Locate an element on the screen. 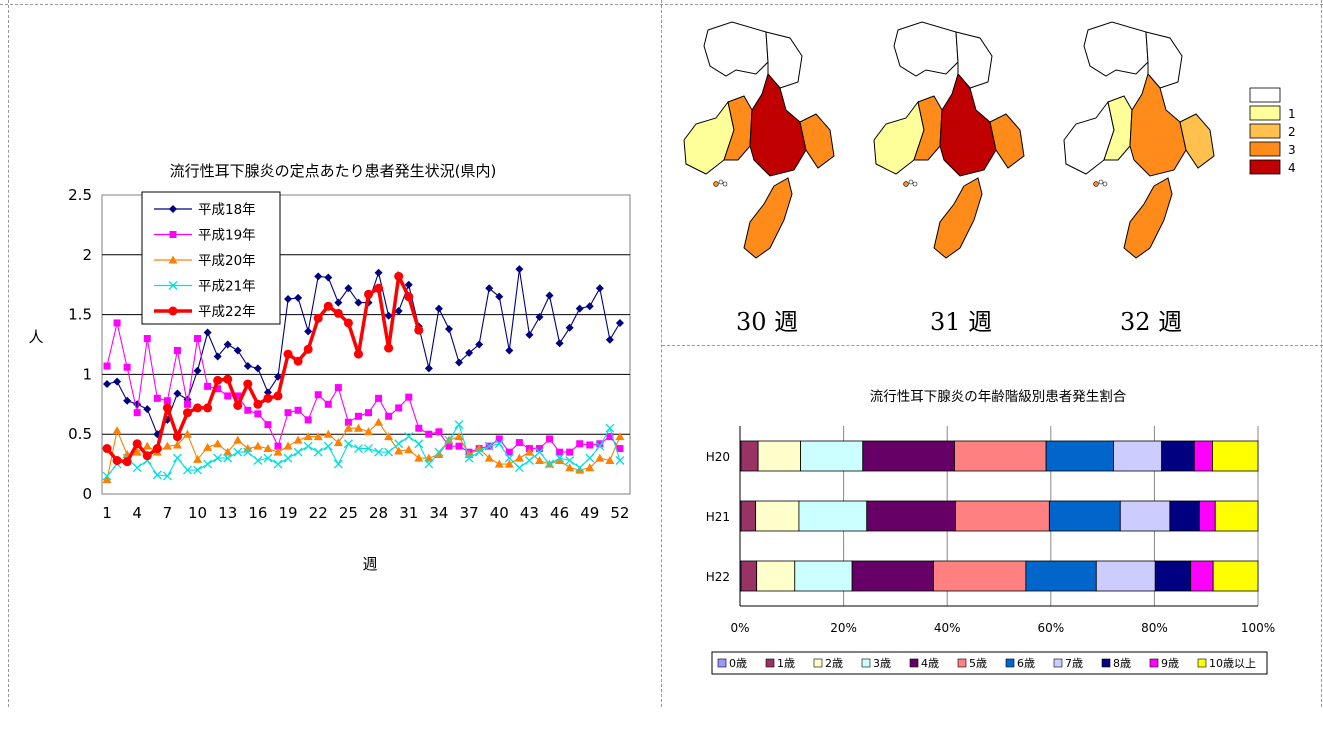 This screenshot has width=1323, height=750. x-tick-label: 31 is located at coordinates (408, 513).